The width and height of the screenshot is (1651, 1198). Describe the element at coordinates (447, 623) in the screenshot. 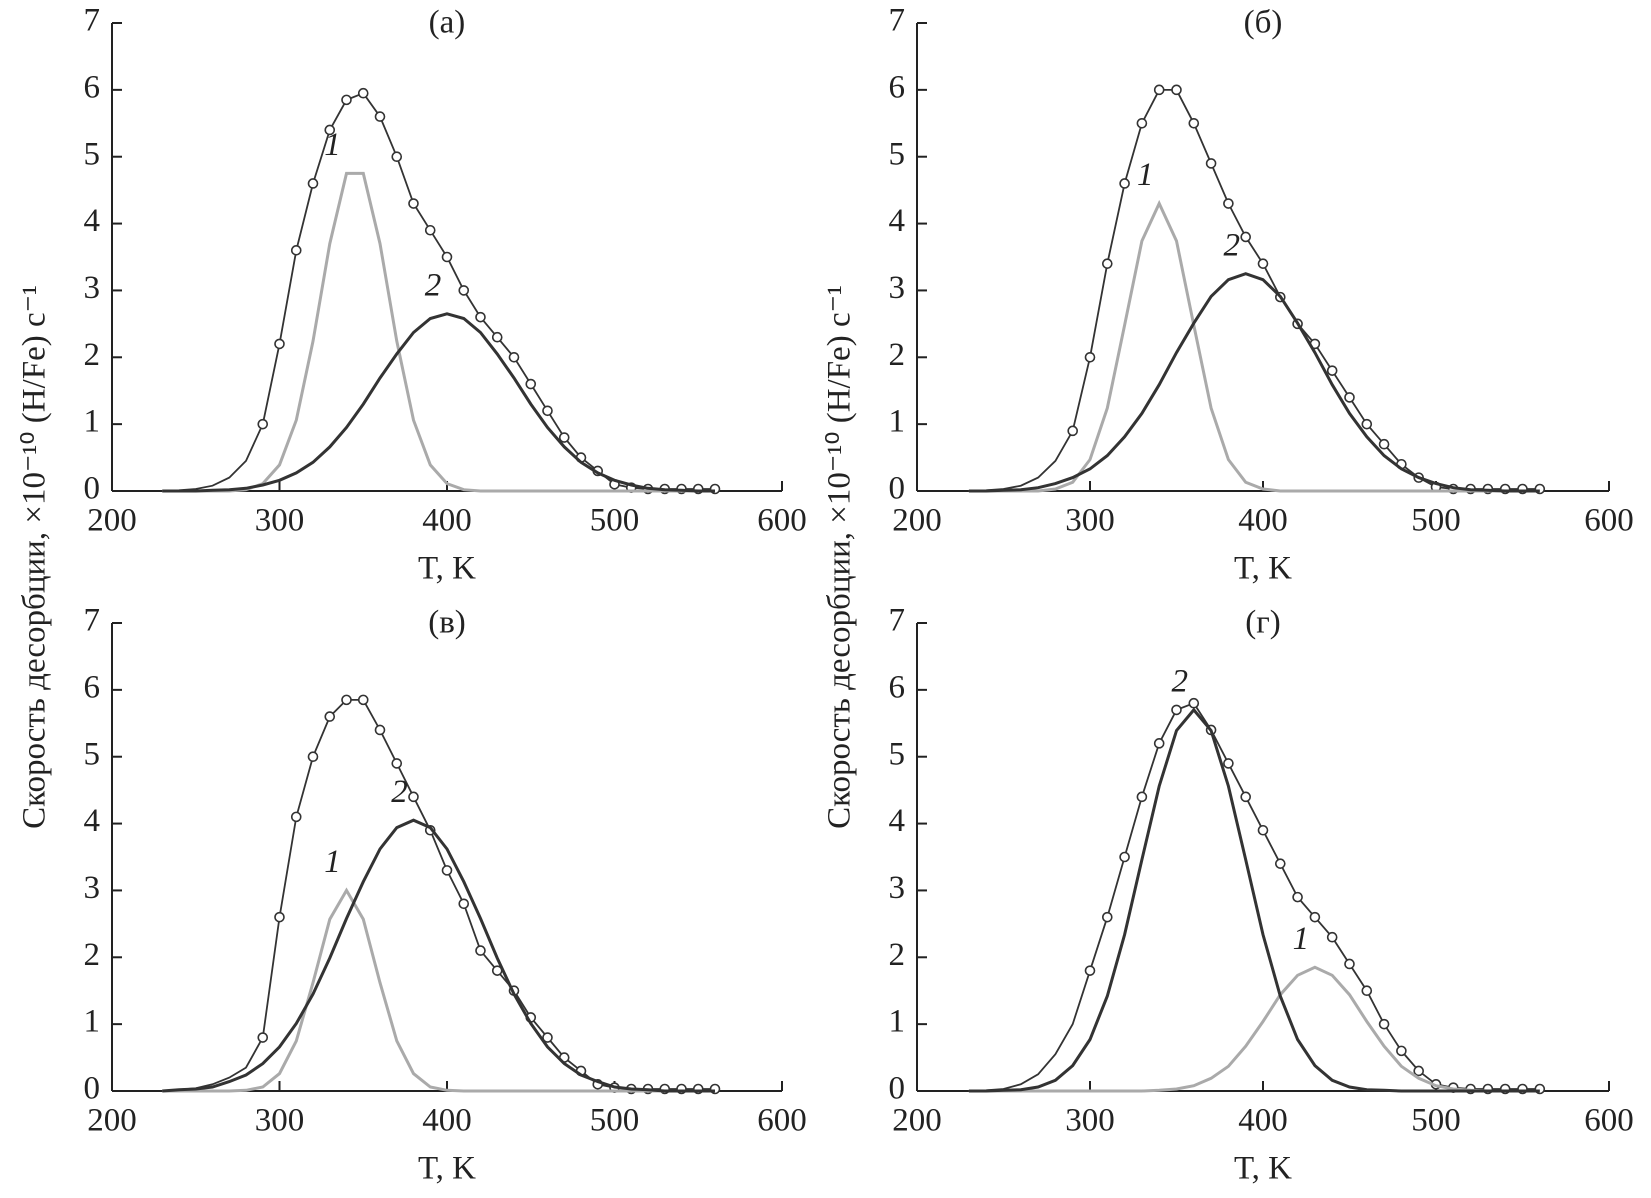

I see `panel-title: (в)` at that location.